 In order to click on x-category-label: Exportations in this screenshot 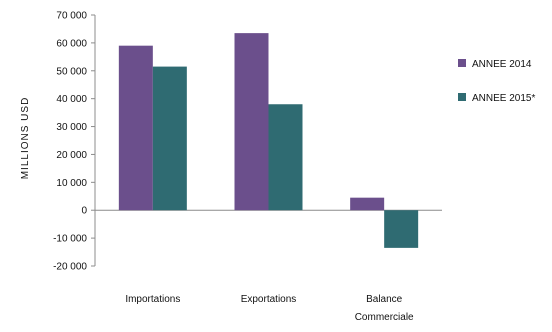, I will do `click(269, 299)`.